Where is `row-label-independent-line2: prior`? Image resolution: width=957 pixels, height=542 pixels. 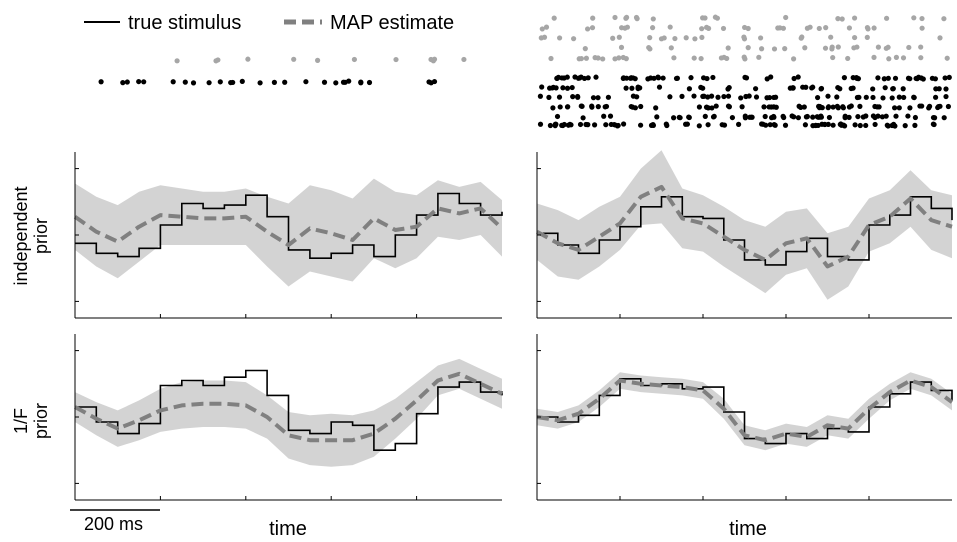
row-label-independent-line2: prior is located at coordinates (41, 236).